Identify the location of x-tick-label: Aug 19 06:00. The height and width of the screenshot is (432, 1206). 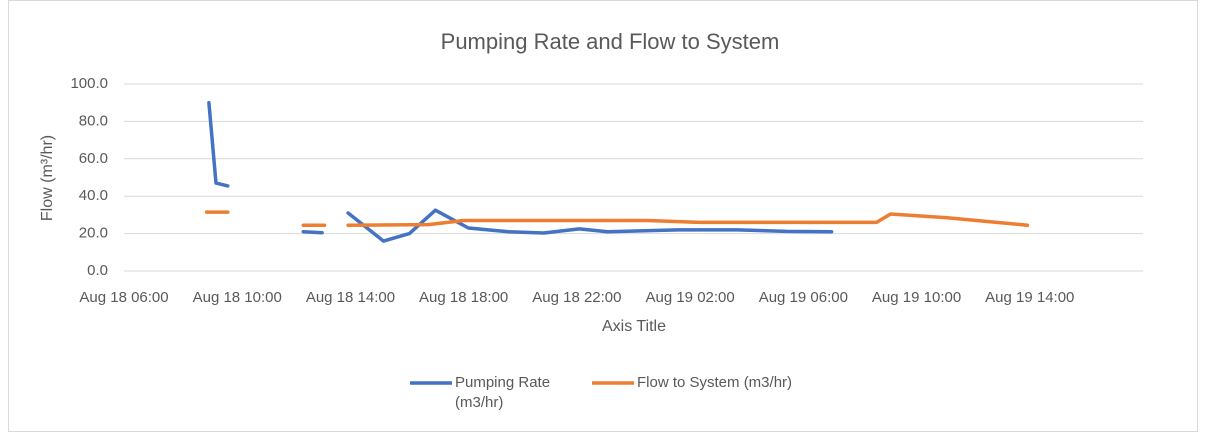
(803, 297).